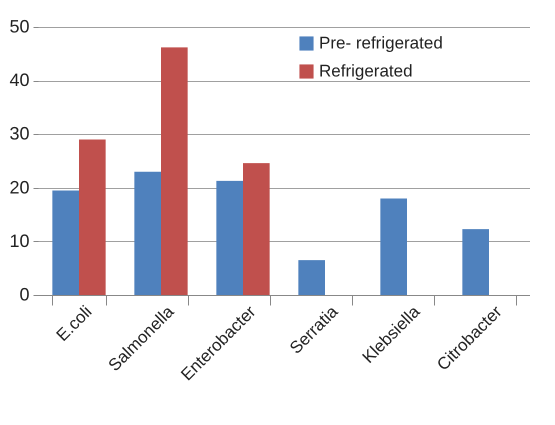  What do you see at coordinates (19, 26) in the screenshot?
I see `y-tick-label: 50` at bounding box center [19, 26].